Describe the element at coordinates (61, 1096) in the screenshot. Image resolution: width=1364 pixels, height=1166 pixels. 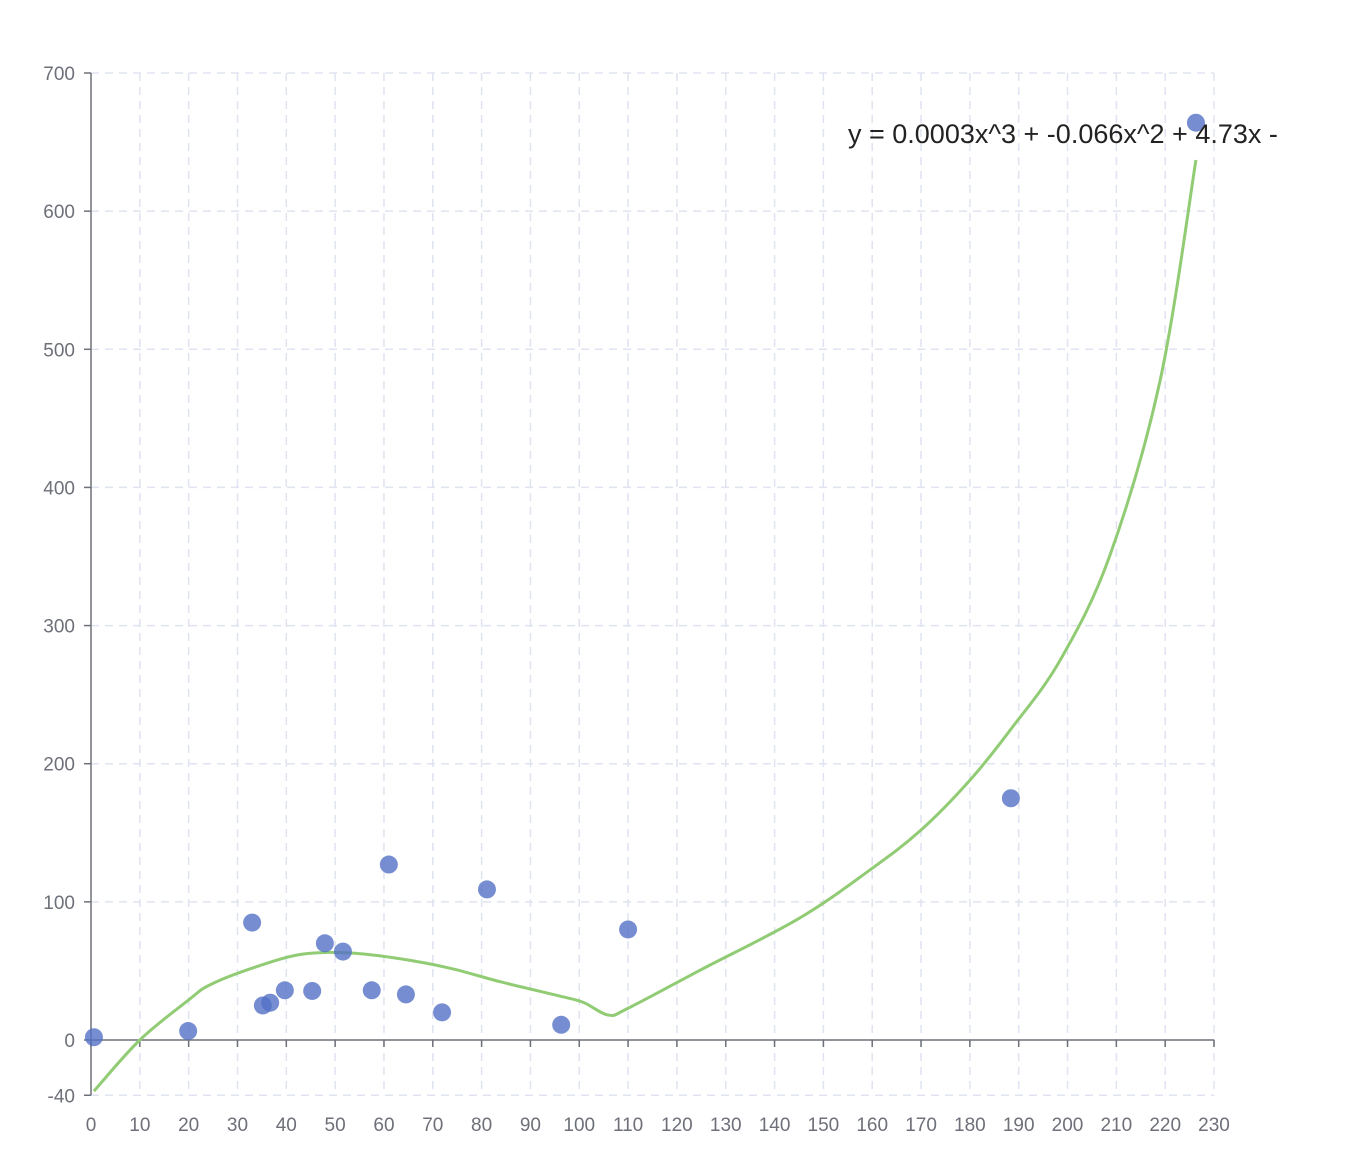
I see `y-tick-label: -40` at that location.